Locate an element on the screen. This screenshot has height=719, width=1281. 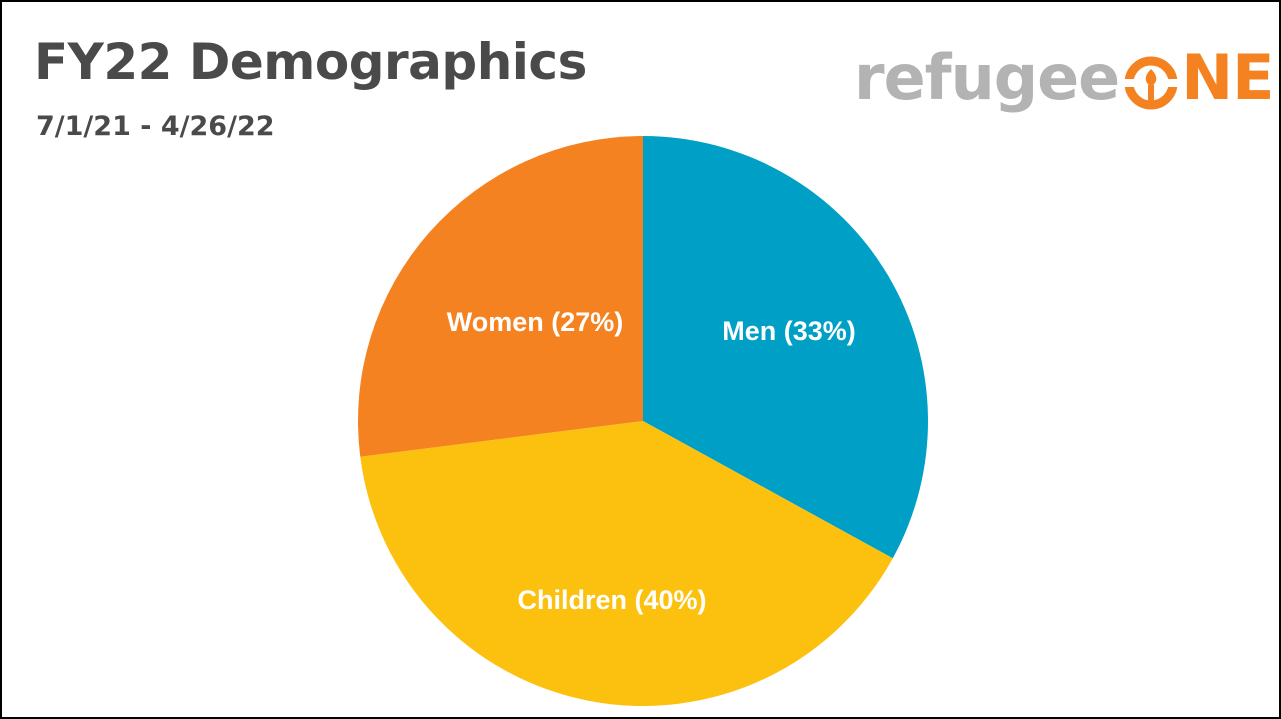
logo-text-ne: NE is located at coordinates (1227, 77).